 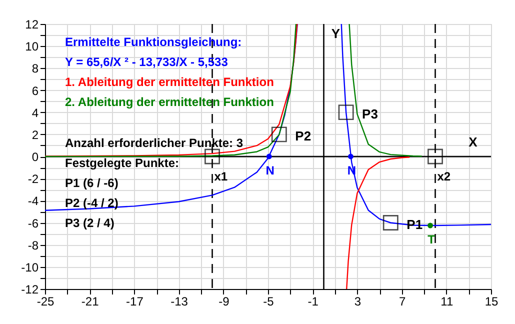 What do you see at coordinates (33, 179) in the screenshot?
I see `y-tick-label: -2` at bounding box center [33, 179].